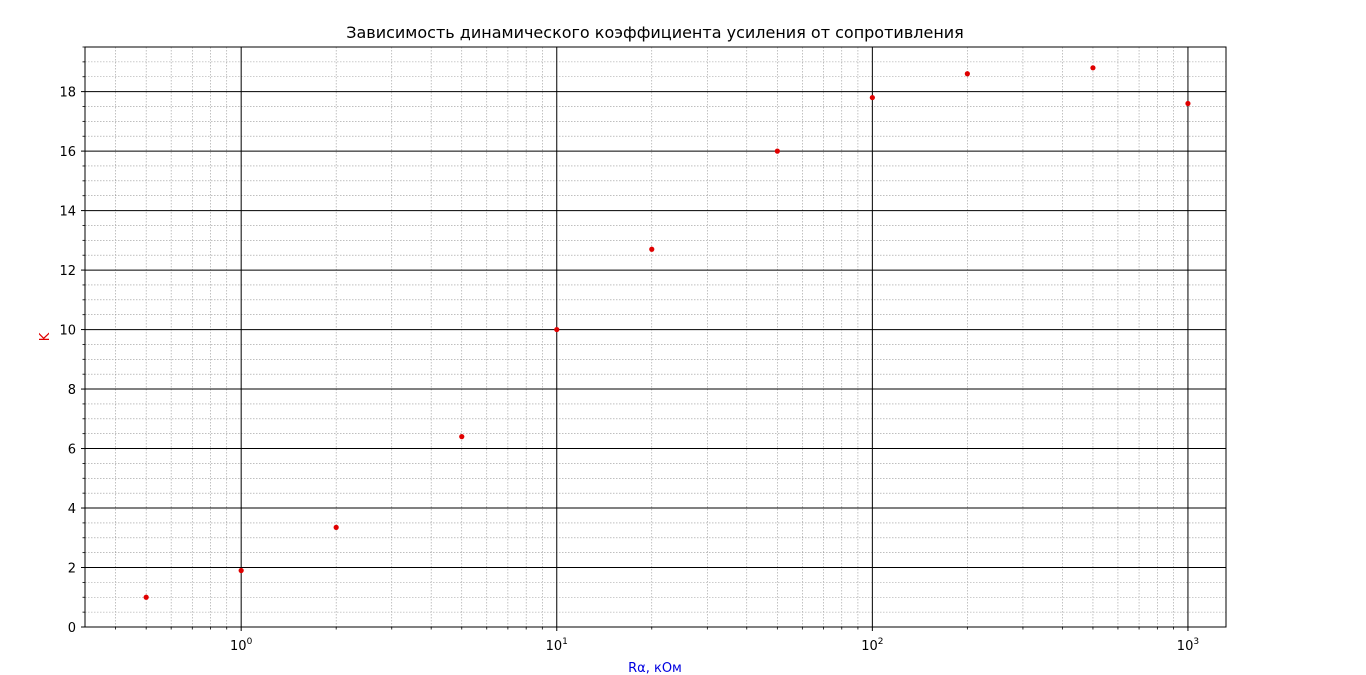 The height and width of the screenshot is (675, 1366). Describe the element at coordinates (72, 450) in the screenshot. I see `y-tick-label: 6` at that location.